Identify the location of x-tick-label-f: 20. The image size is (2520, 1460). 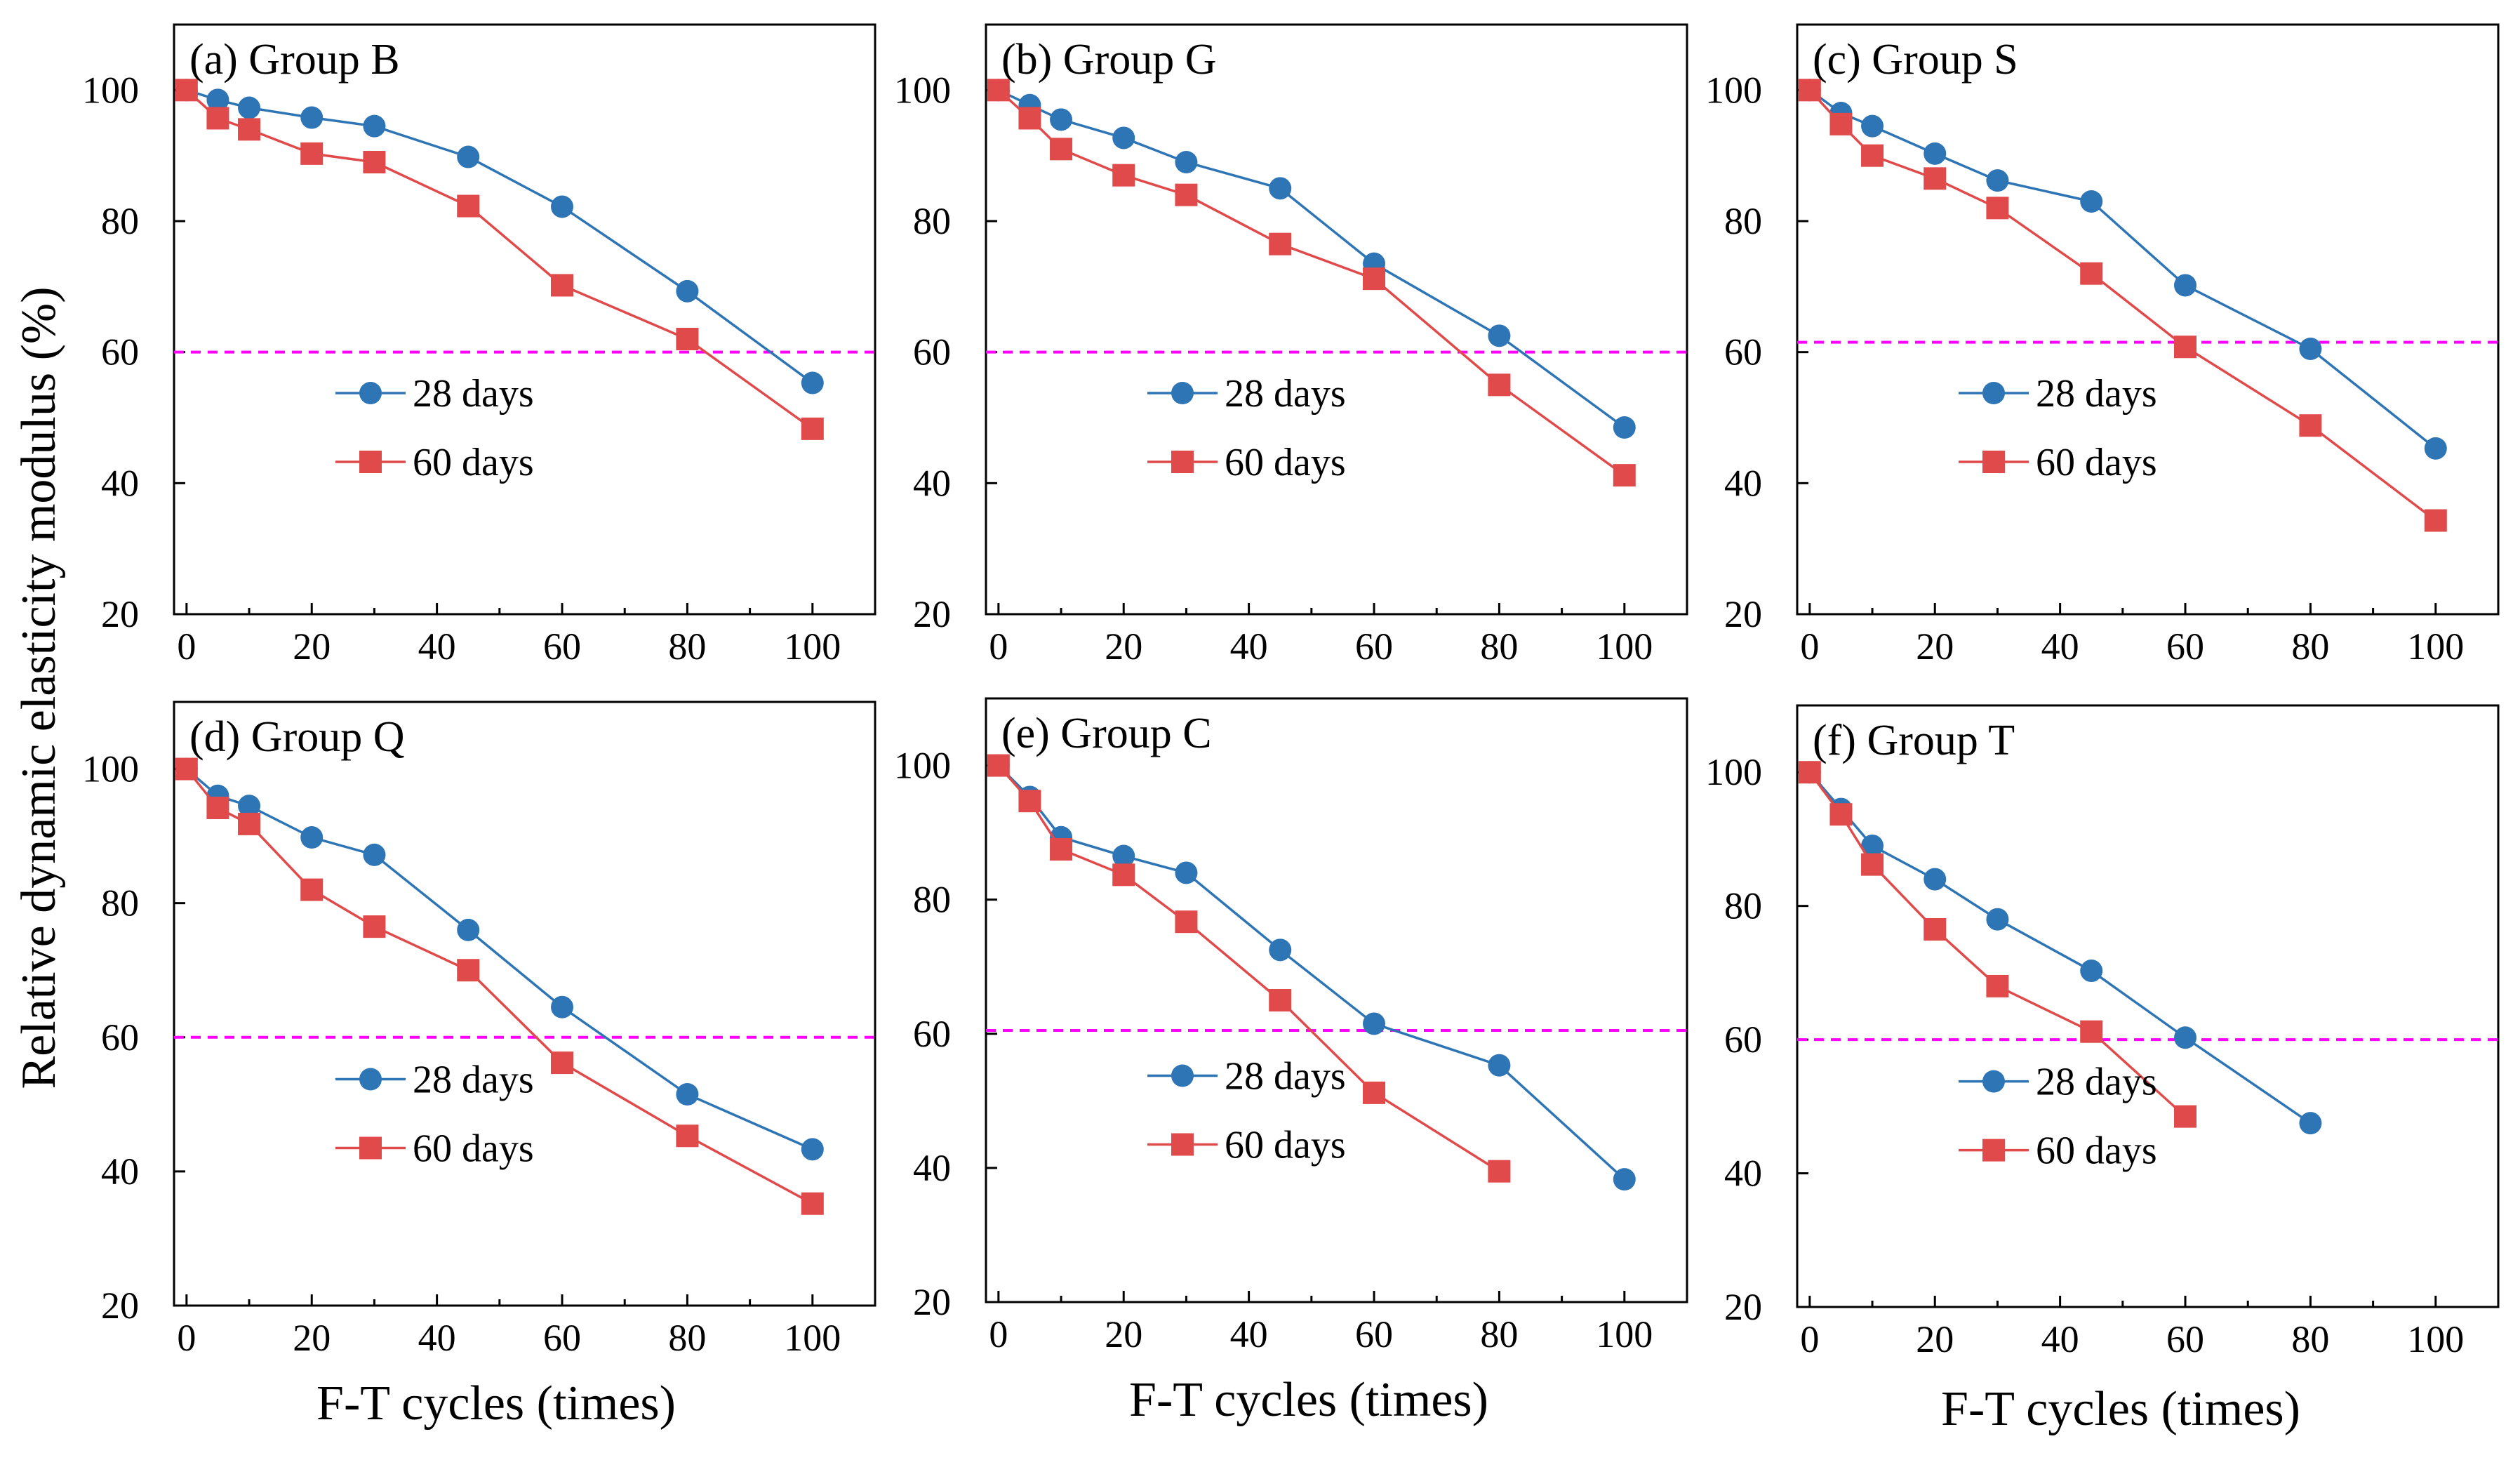
(1935, 1339).